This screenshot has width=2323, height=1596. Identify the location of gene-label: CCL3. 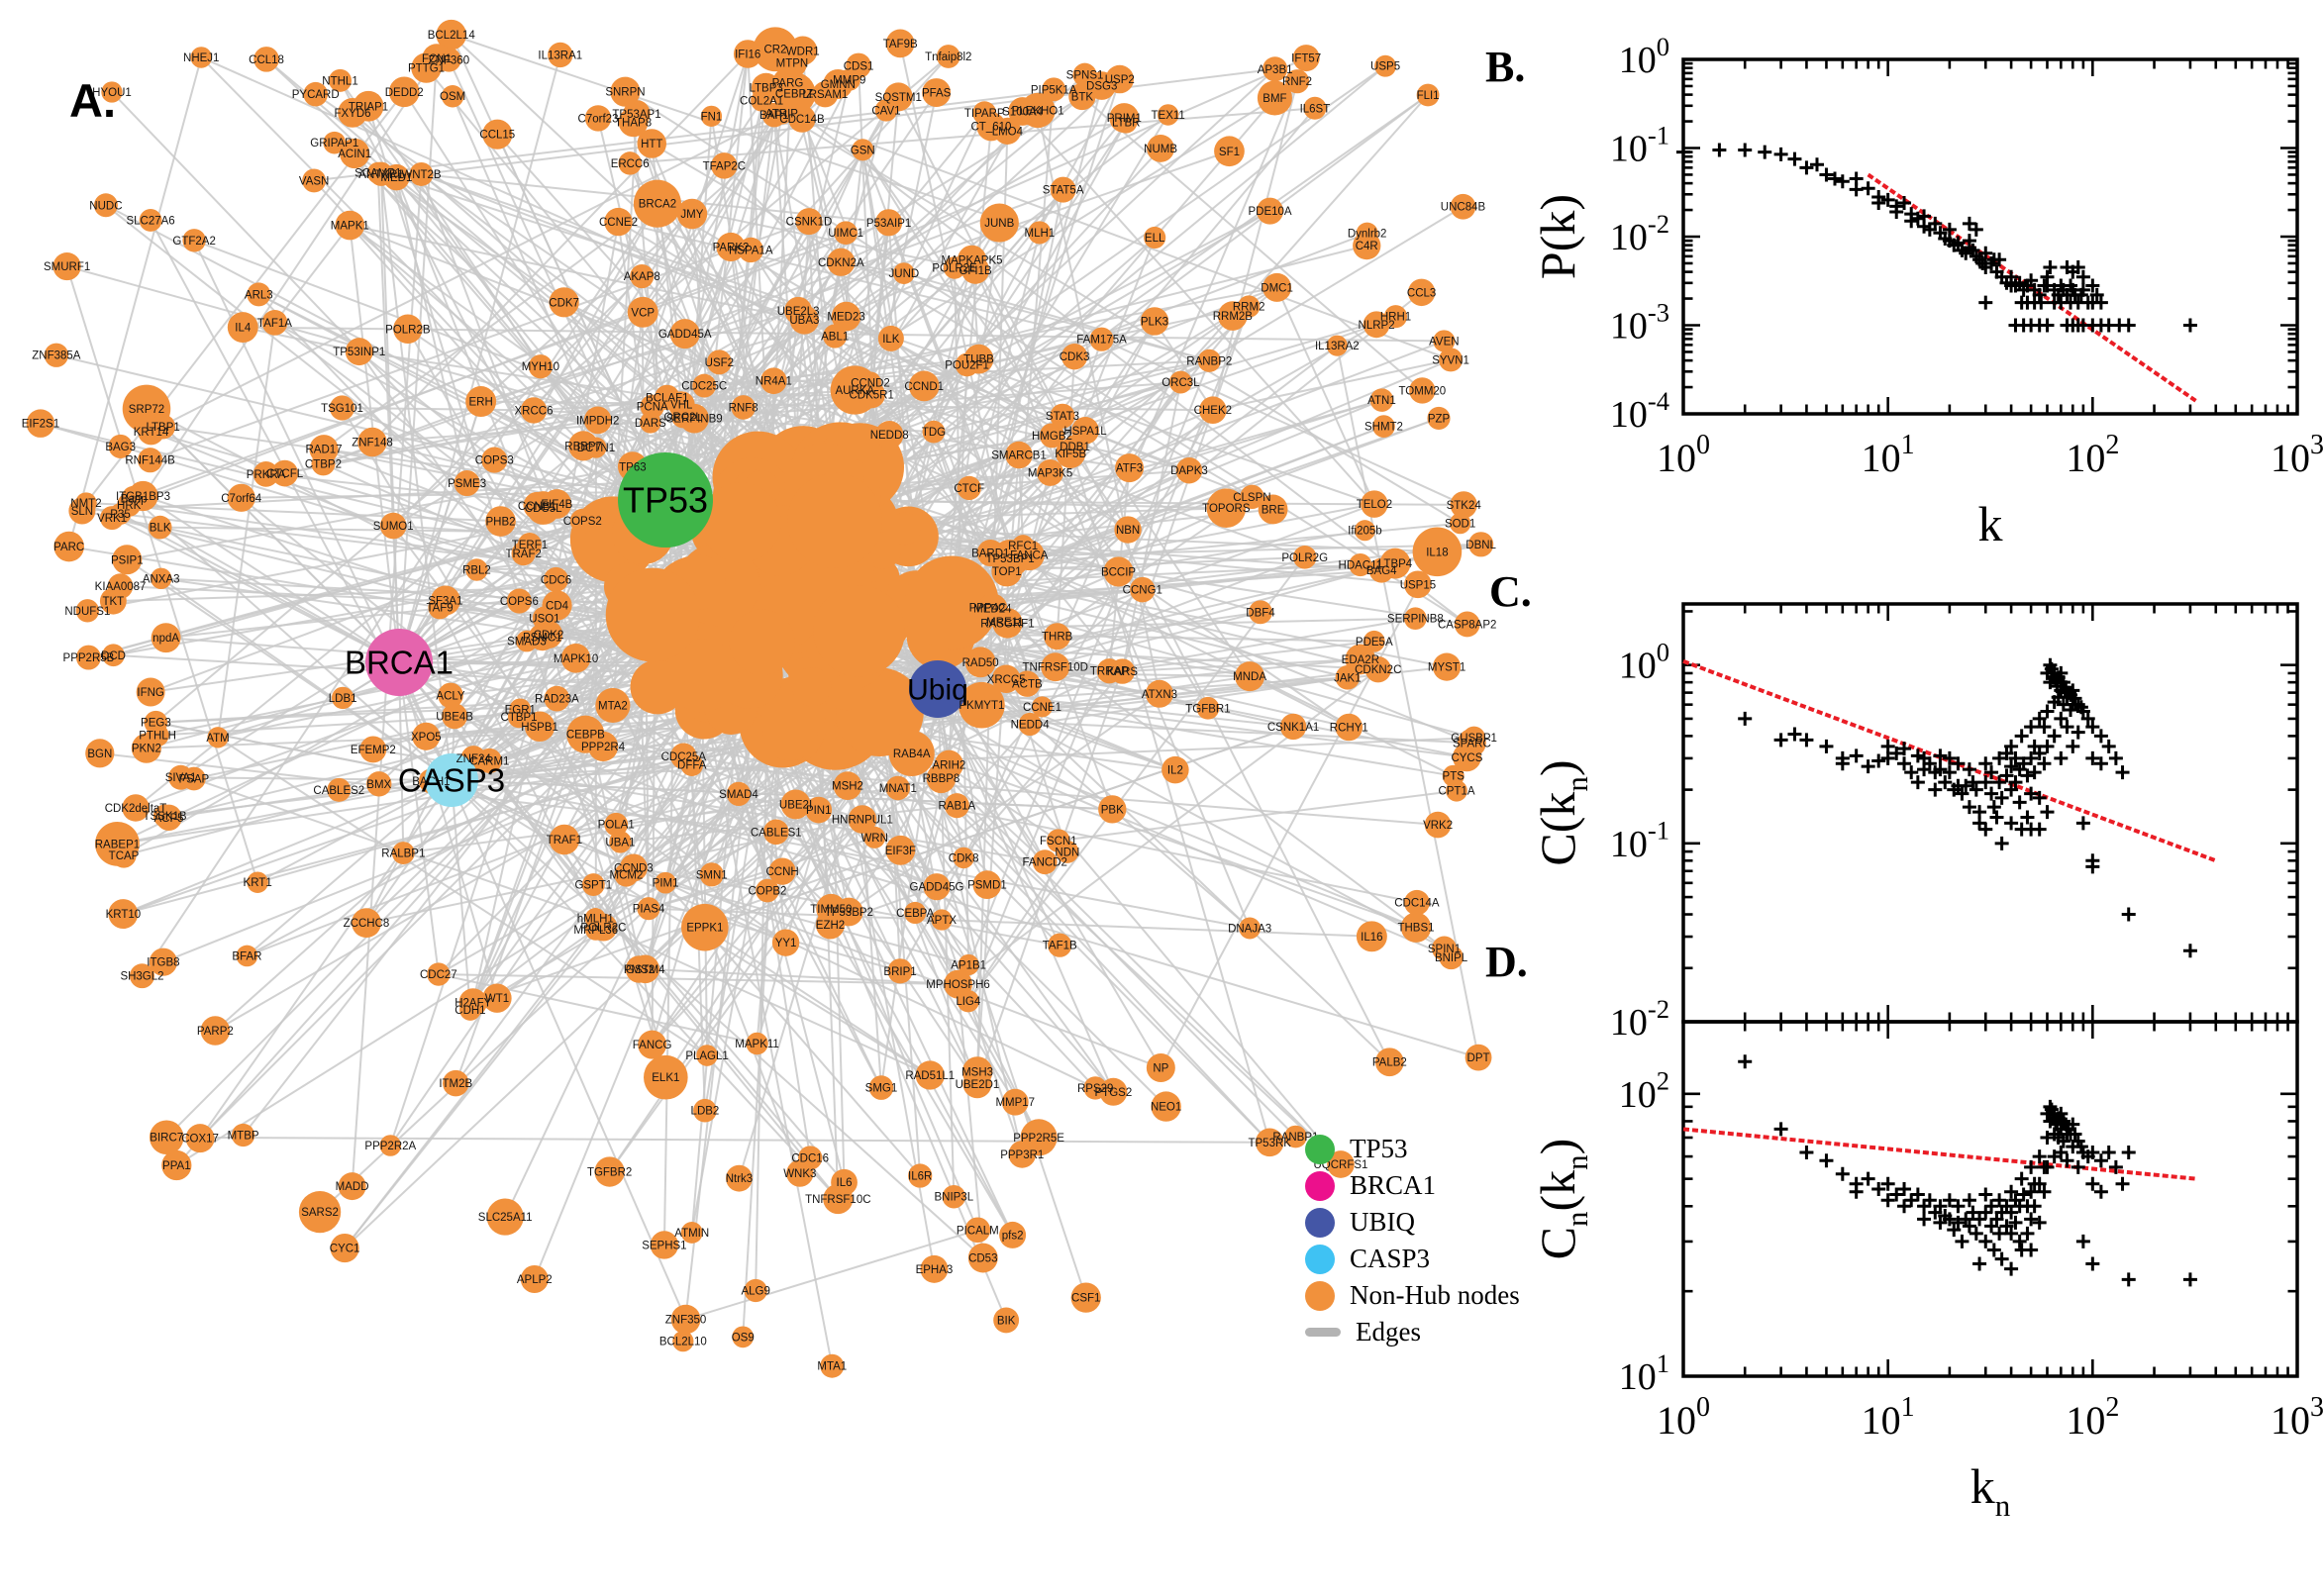
(1422, 293).